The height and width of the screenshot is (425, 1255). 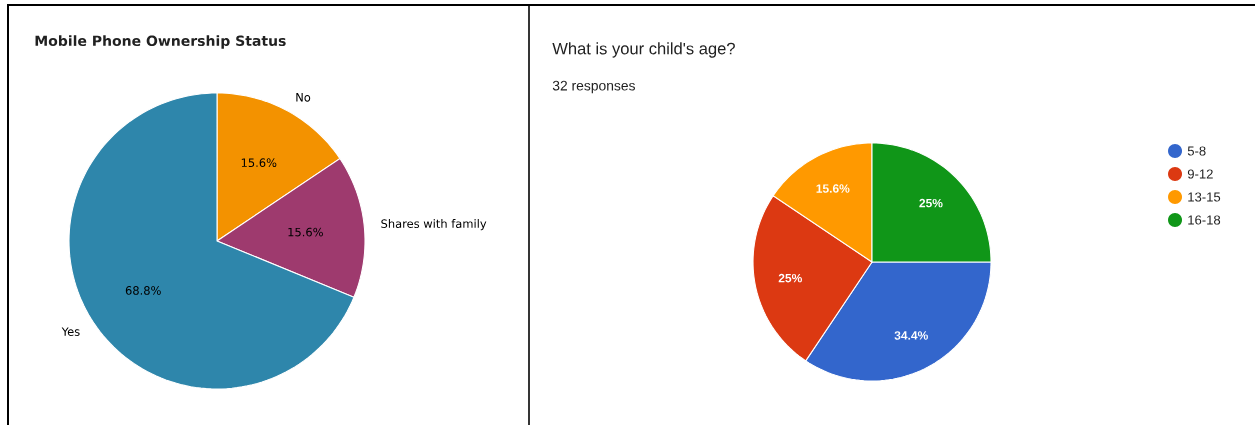 What do you see at coordinates (1196, 151) in the screenshot?
I see `legend-label: 5-8` at bounding box center [1196, 151].